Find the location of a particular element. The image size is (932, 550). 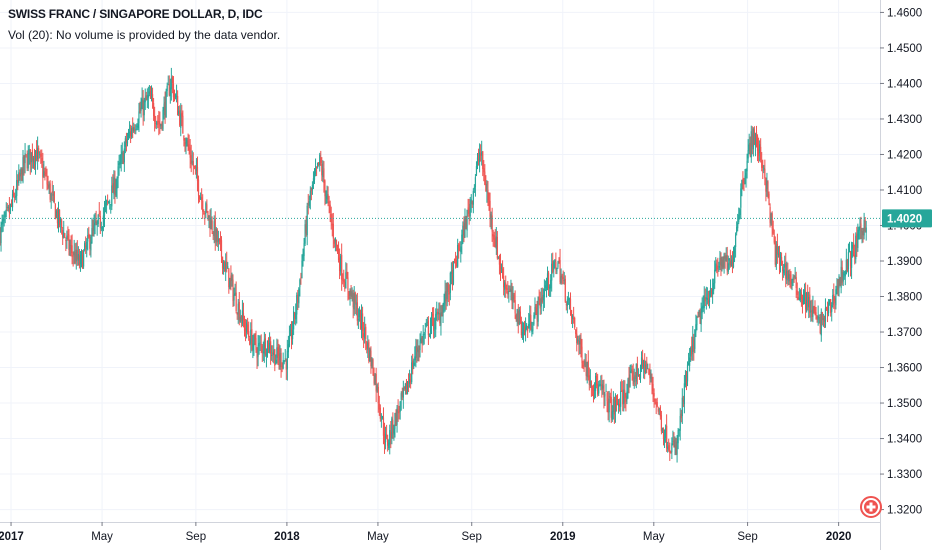

time-axis: 2017 May Sep 2018 May Sep 2019 May Sep 2020 is located at coordinates (440, 536).